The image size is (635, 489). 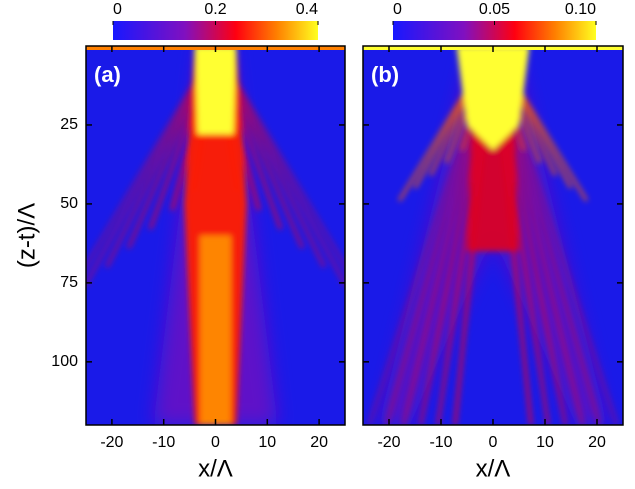 I want to click on y-tick-label: 50, so click(x=69, y=203).